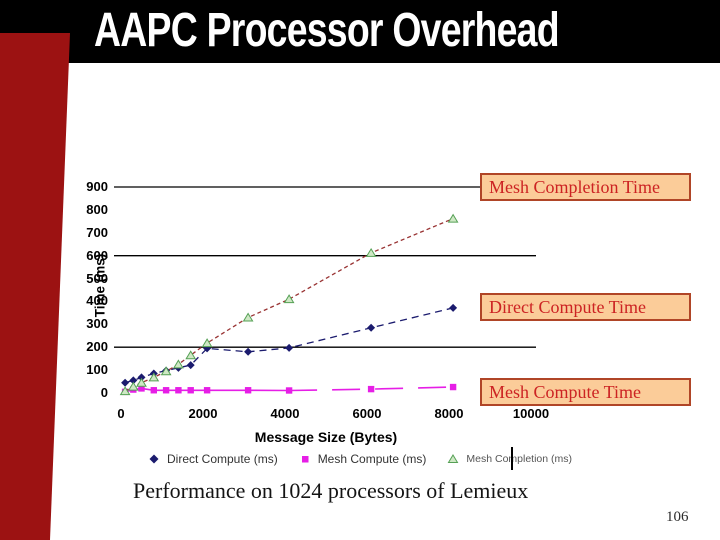 The image size is (720, 540). I want to click on x-tick-label: 2000, so click(203, 413).